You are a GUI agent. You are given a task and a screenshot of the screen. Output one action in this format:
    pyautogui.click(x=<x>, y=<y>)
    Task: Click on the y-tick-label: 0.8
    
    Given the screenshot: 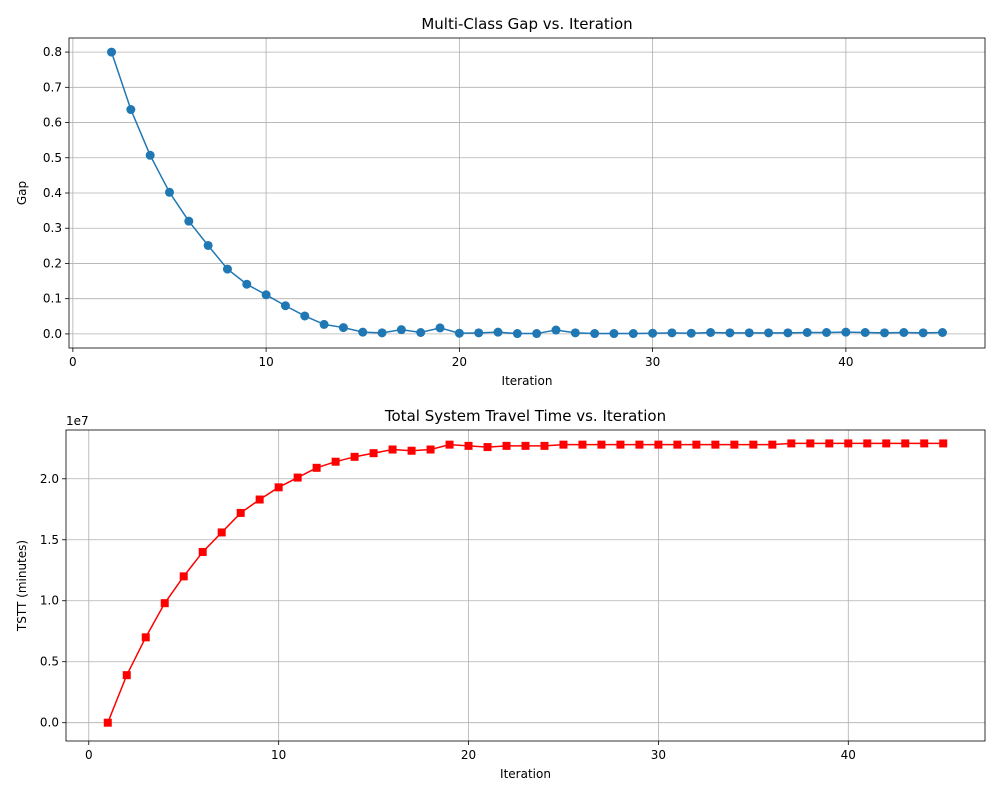 What is the action you would take?
    pyautogui.click(x=52, y=52)
    